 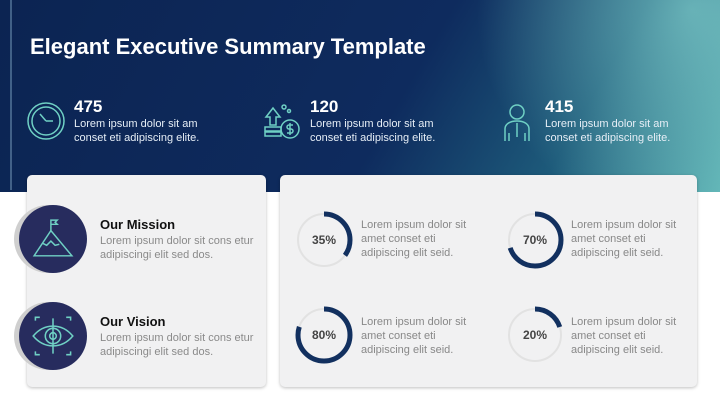 What do you see at coordinates (228, 46) in the screenshot?
I see `page-title: Elegant Executive Summary Template` at bounding box center [228, 46].